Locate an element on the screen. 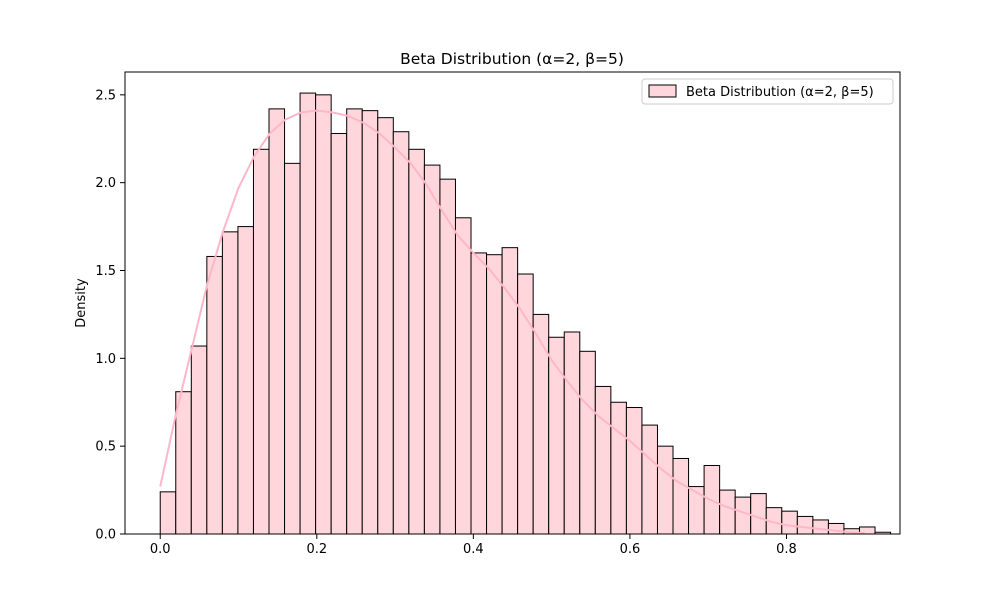 This screenshot has width=1000, height=600. x-axis: 0.0 0.2 0.4 0.6 0.8 is located at coordinates (473, 545).